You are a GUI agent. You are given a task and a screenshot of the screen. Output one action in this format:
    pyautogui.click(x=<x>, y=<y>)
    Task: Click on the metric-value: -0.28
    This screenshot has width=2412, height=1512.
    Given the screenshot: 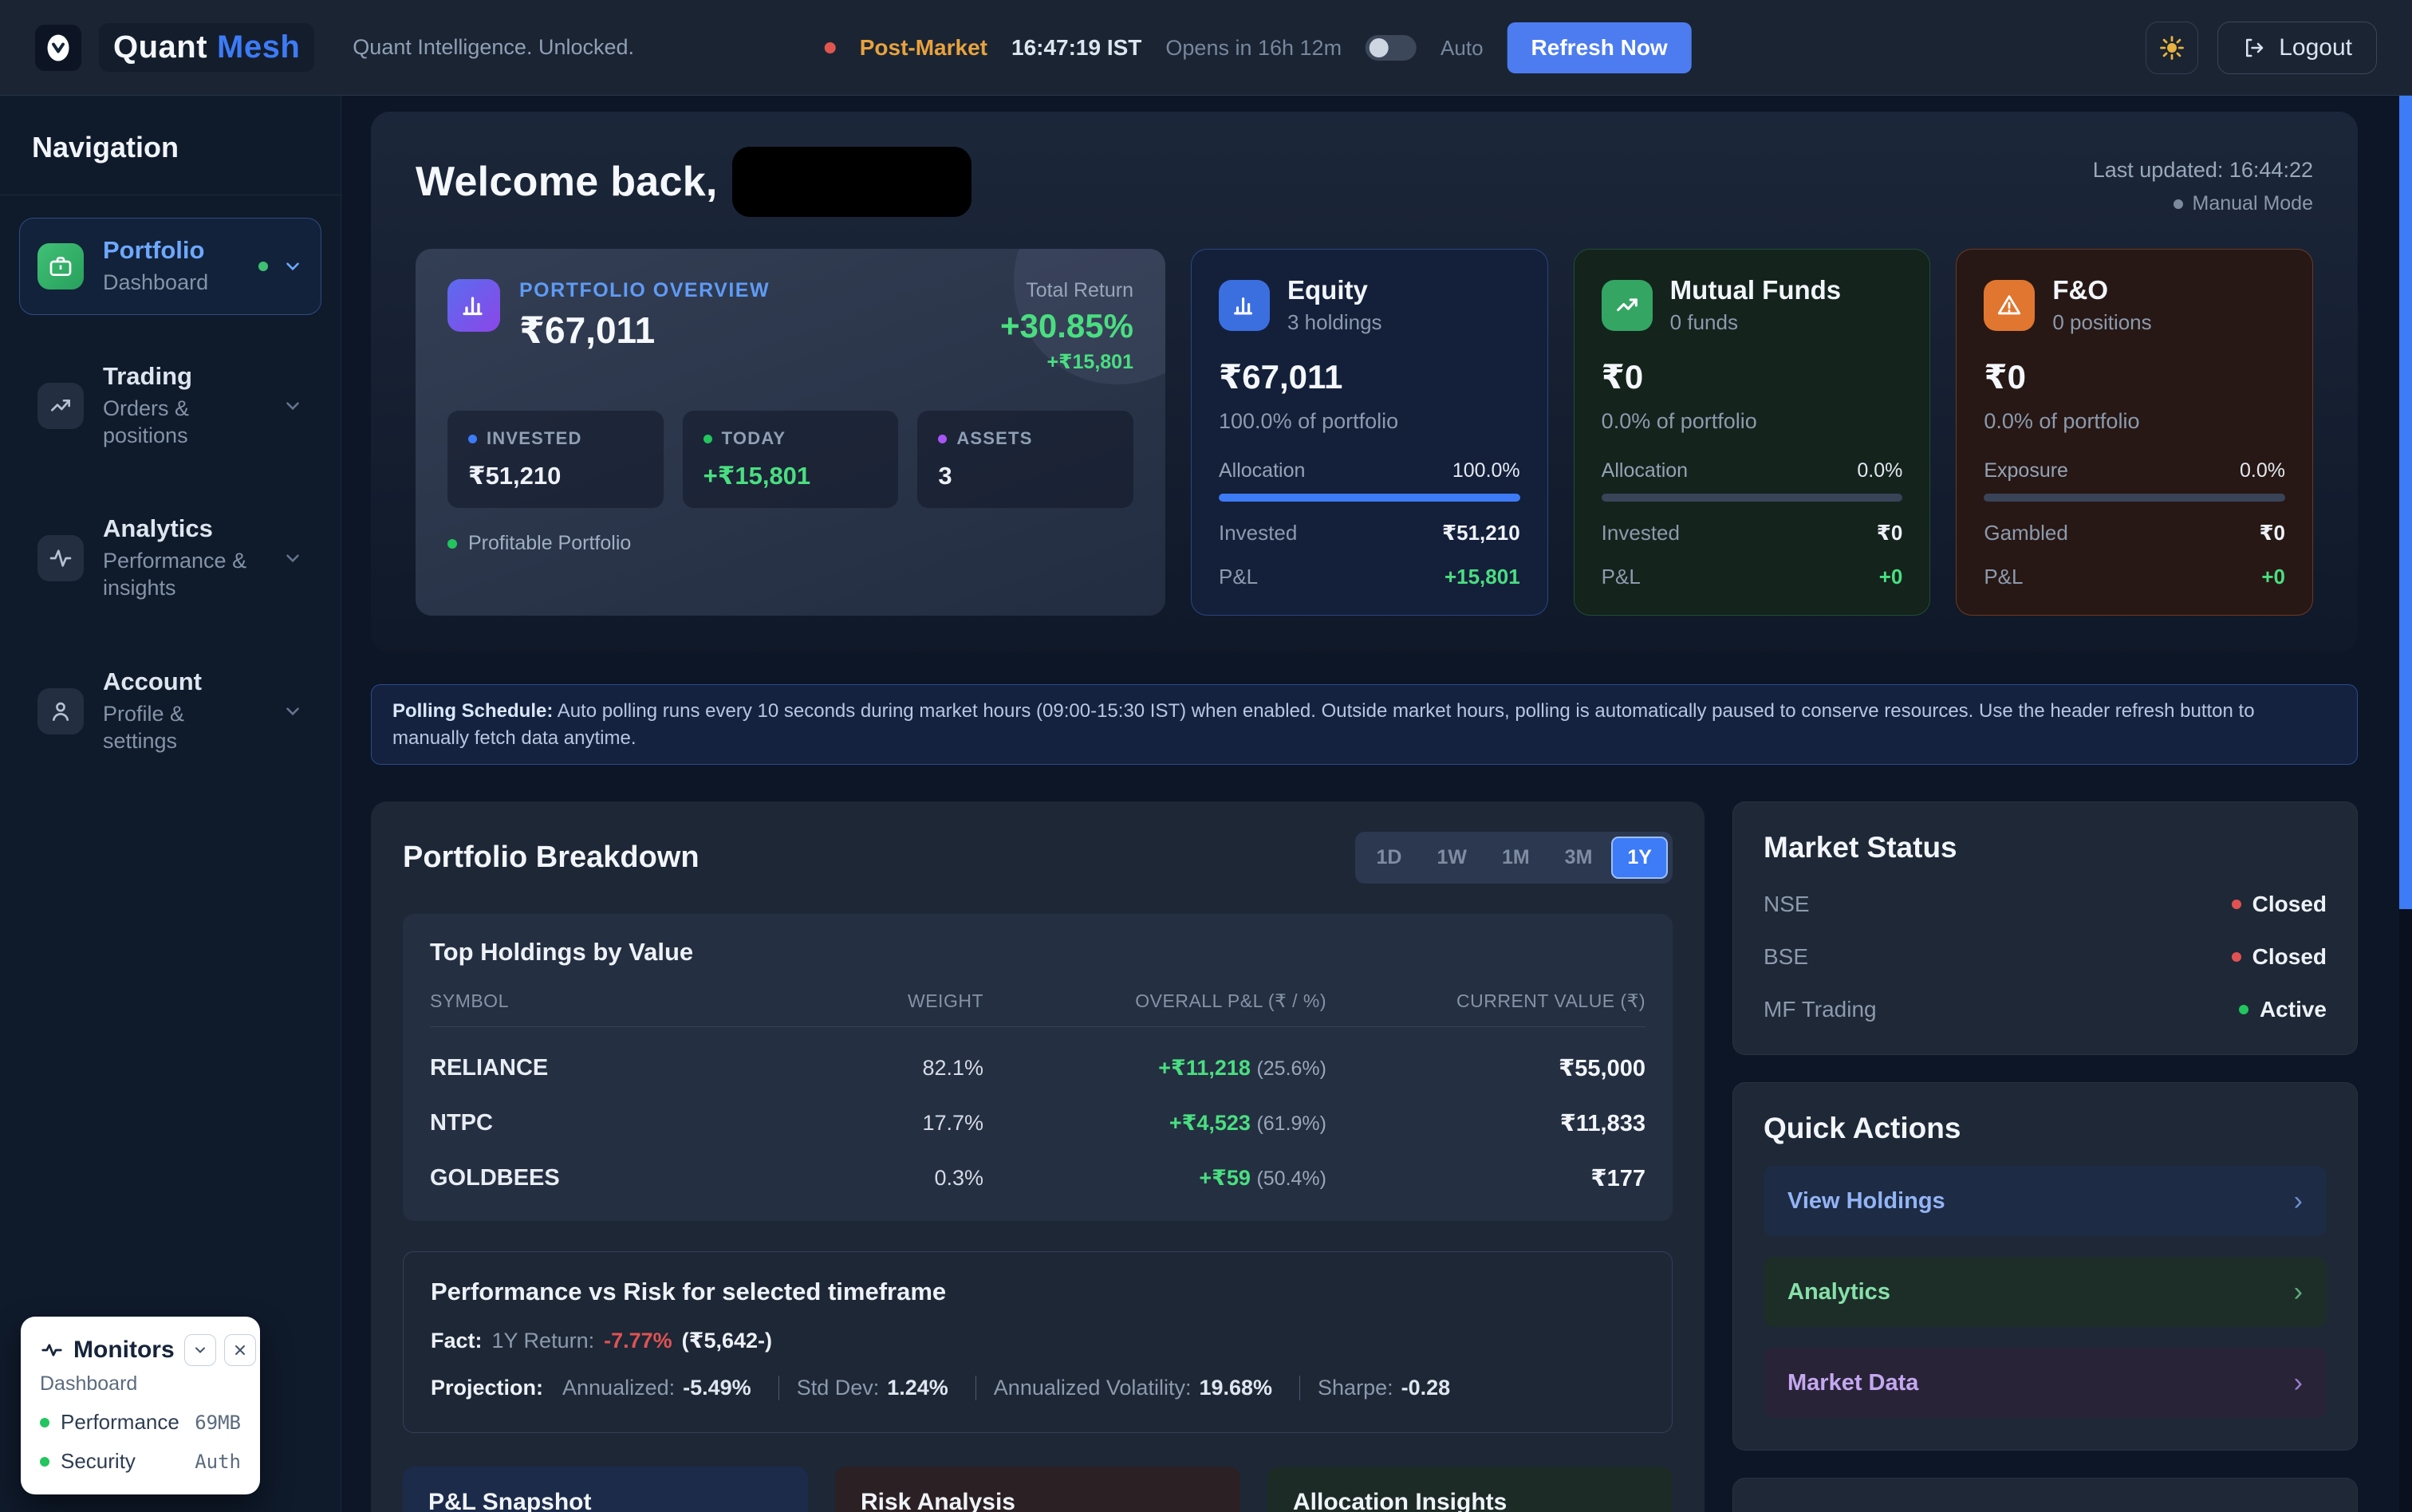 What is the action you would take?
    pyautogui.click(x=1426, y=1388)
    